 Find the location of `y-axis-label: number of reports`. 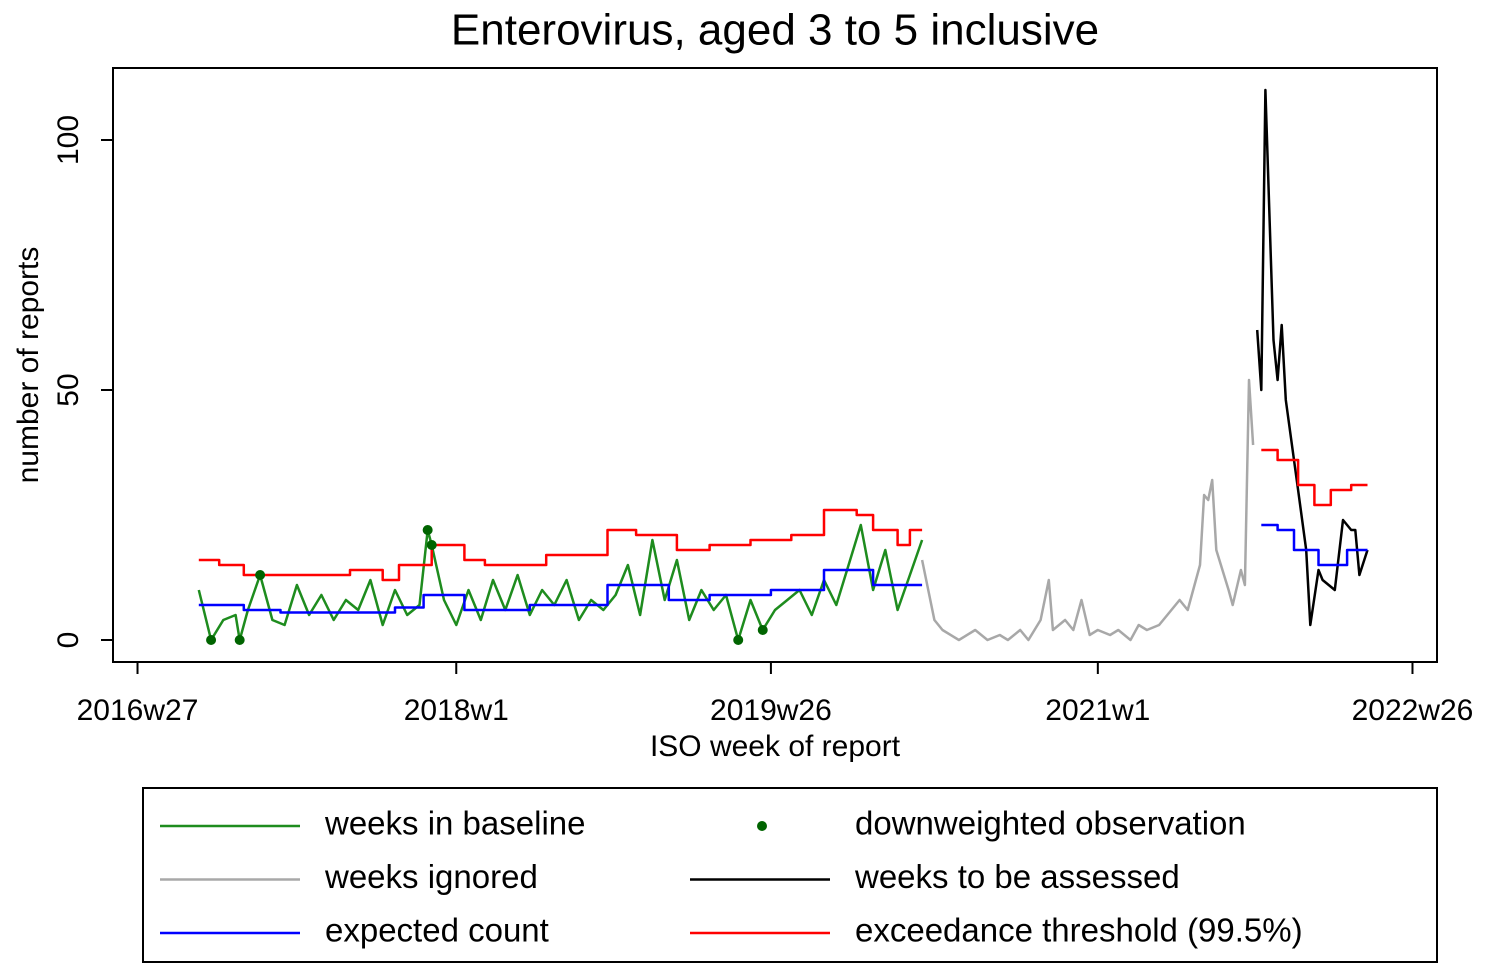

y-axis-label: number of reports is located at coordinates (28, 365).